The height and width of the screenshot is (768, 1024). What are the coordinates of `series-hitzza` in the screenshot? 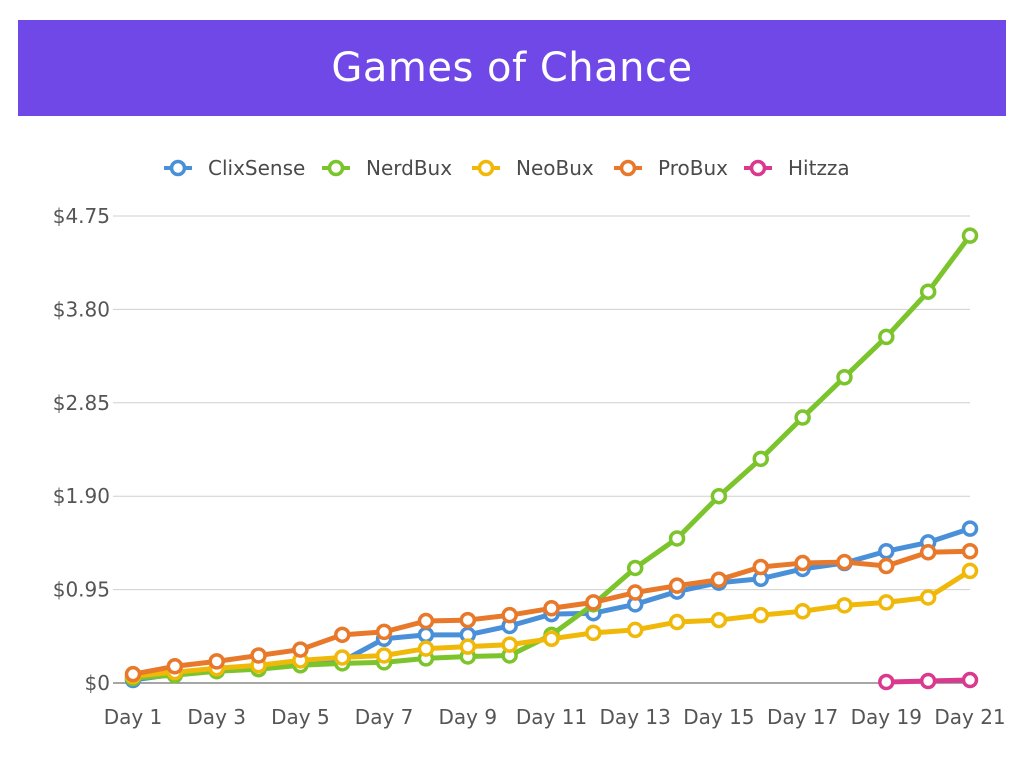 It's located at (928, 681).